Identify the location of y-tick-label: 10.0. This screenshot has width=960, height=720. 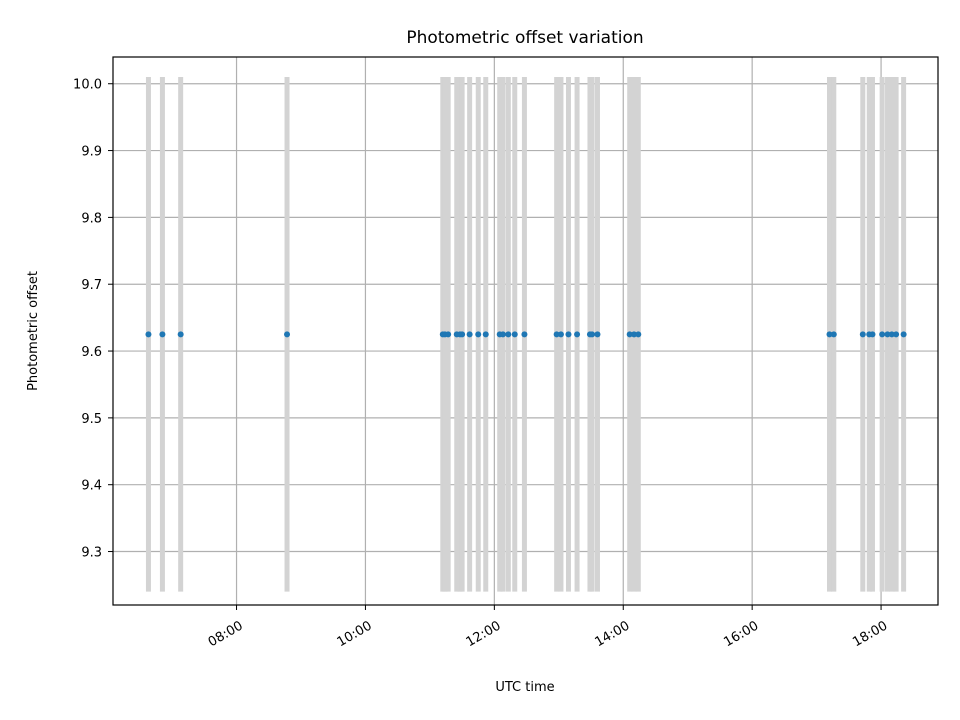
(87, 85).